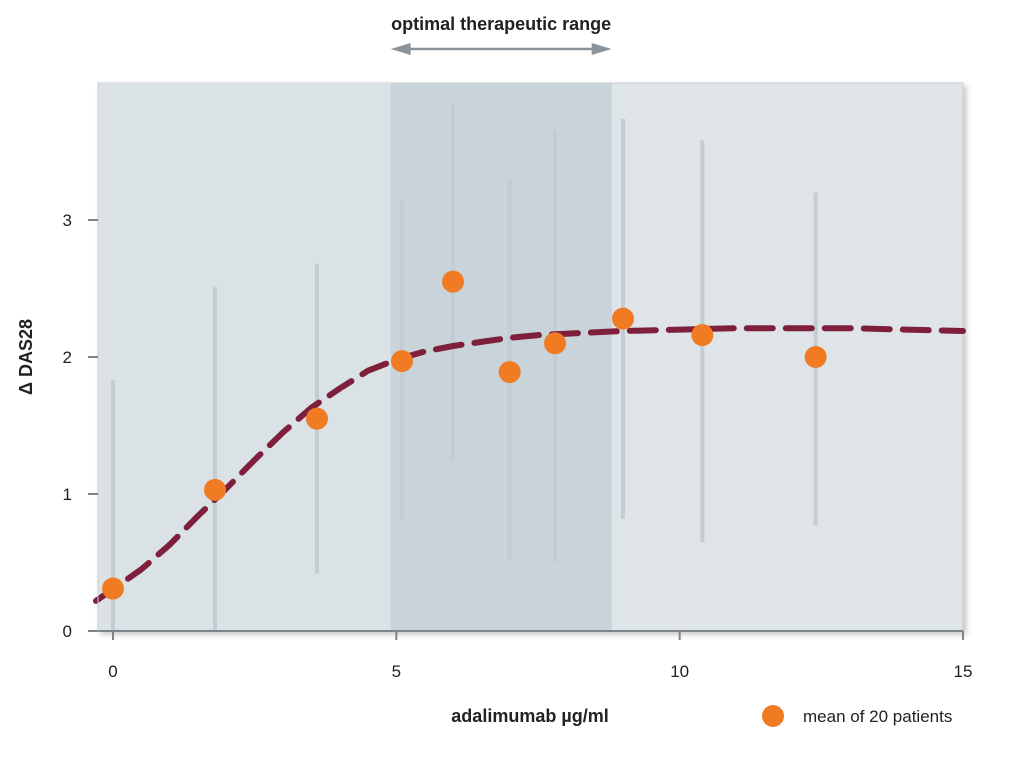 This screenshot has height=762, width=1024. What do you see at coordinates (963, 671) in the screenshot?
I see `x-tick-label-3: 15` at bounding box center [963, 671].